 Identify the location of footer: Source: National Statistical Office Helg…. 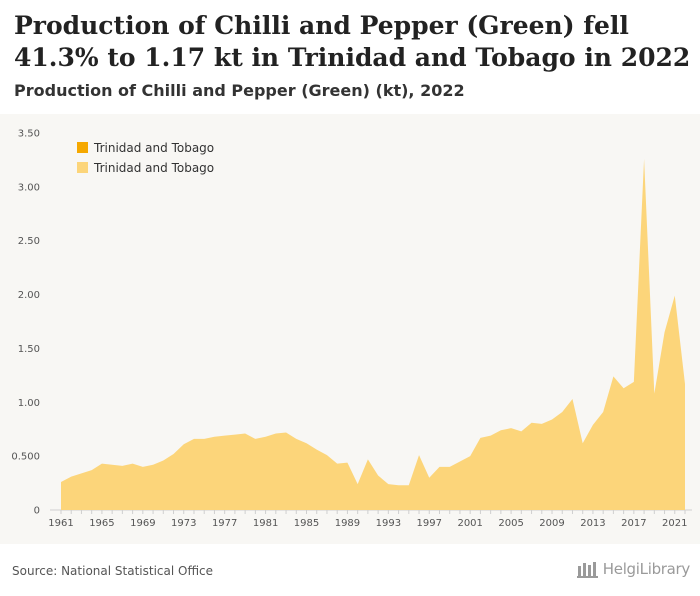
(350, 570).